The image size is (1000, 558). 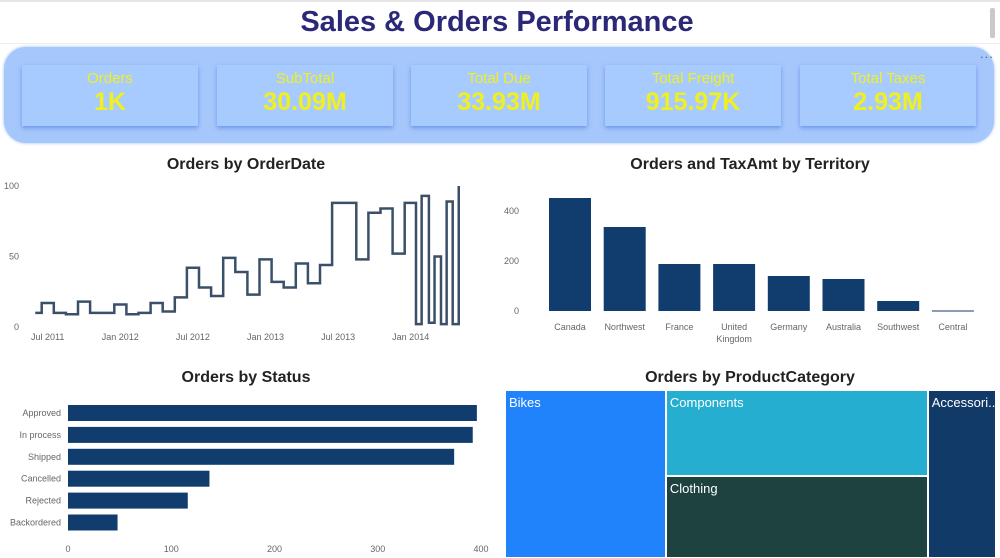 What do you see at coordinates (511, 261) in the screenshot?
I see `y-tick-label: 200` at bounding box center [511, 261].